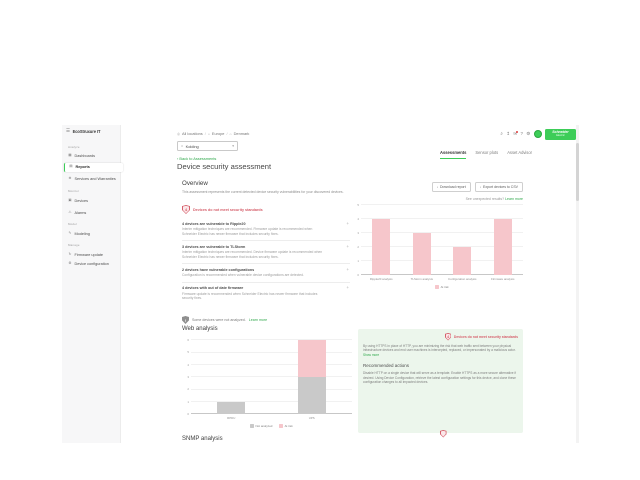 This screenshot has width=640, height=480. Describe the element at coordinates (200, 329) in the screenshot. I see `web-analysis-heading: Web analysis` at that location.